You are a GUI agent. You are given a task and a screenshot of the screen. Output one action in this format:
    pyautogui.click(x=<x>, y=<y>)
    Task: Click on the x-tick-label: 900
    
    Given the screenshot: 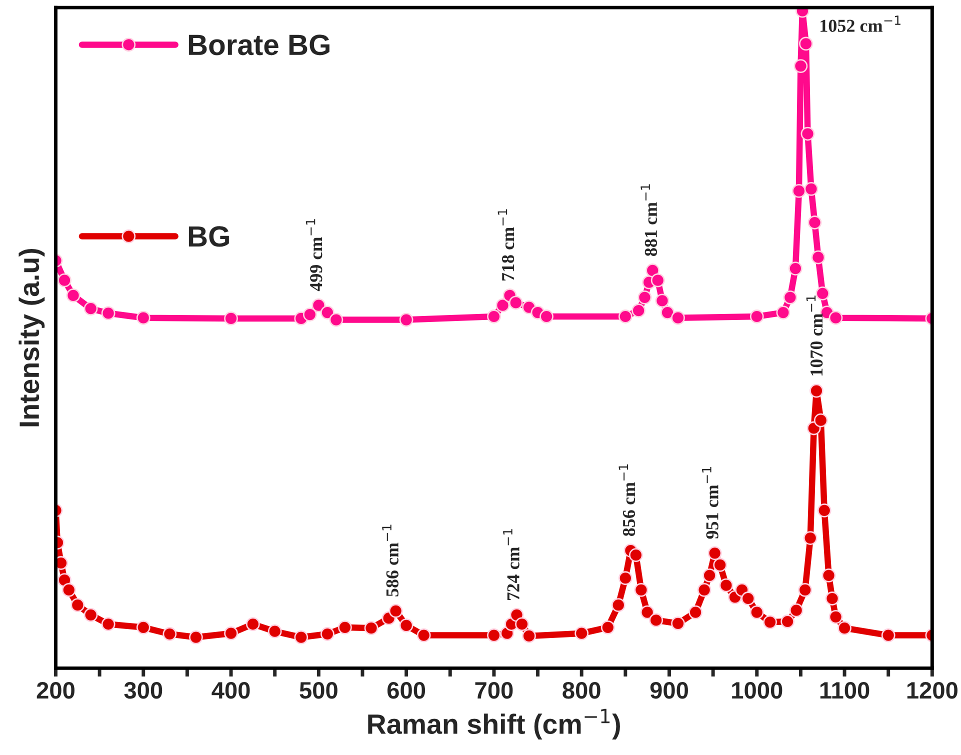 What is the action you would take?
    pyautogui.click(x=669, y=690)
    